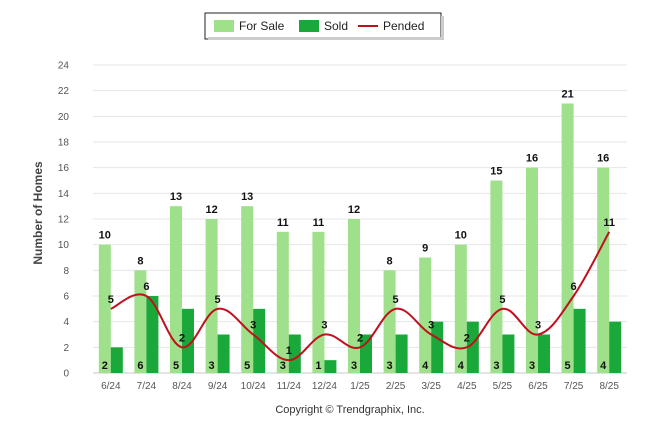 The height and width of the screenshot is (434, 646). Describe the element at coordinates (318, 366) in the screenshot. I see `sold-data-label: 1` at that location.